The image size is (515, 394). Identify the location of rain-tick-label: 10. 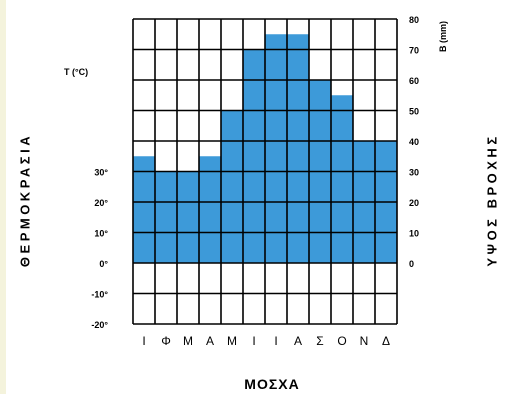
(414, 234).